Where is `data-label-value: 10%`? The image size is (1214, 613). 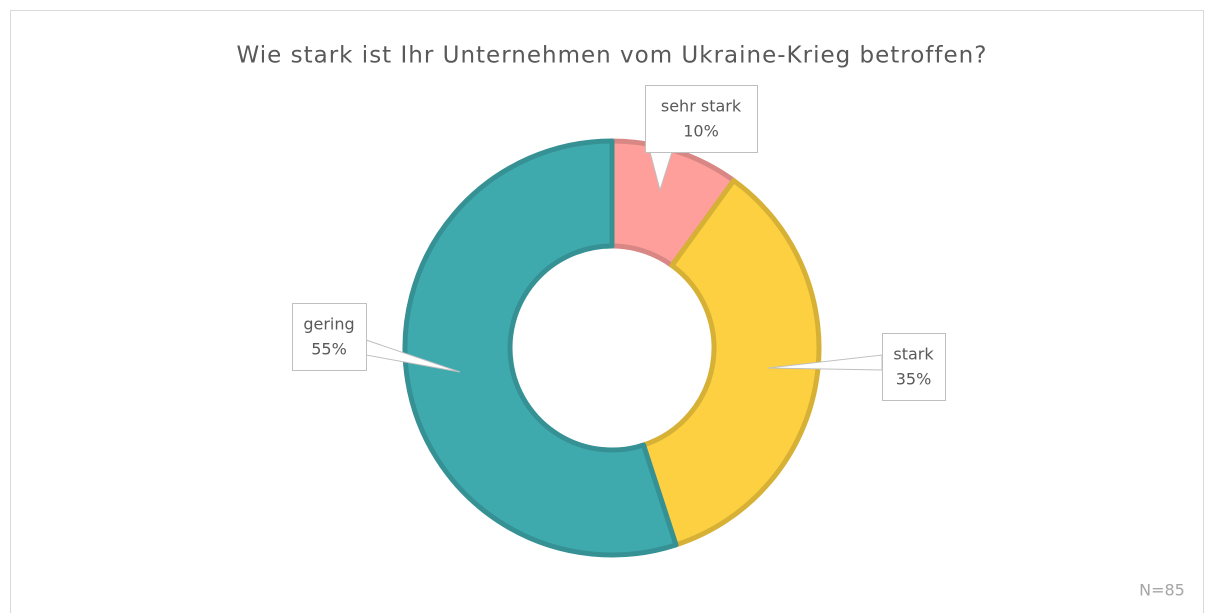
data-label-value: 10% is located at coordinates (701, 131).